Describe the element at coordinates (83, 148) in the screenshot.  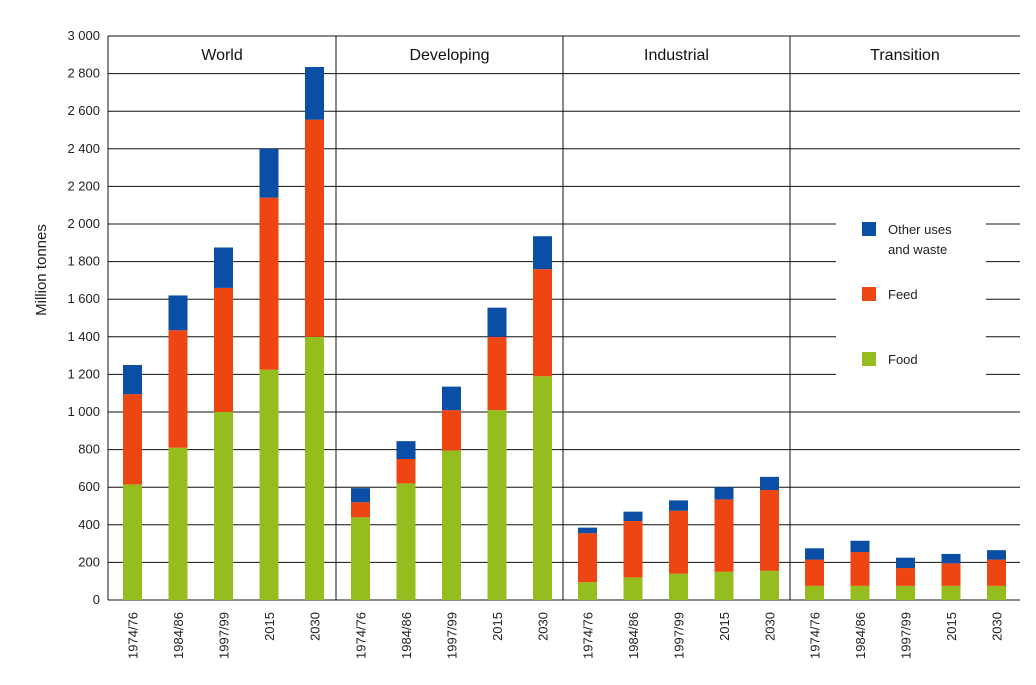
I see `y-tick-label: 2 400` at that location.